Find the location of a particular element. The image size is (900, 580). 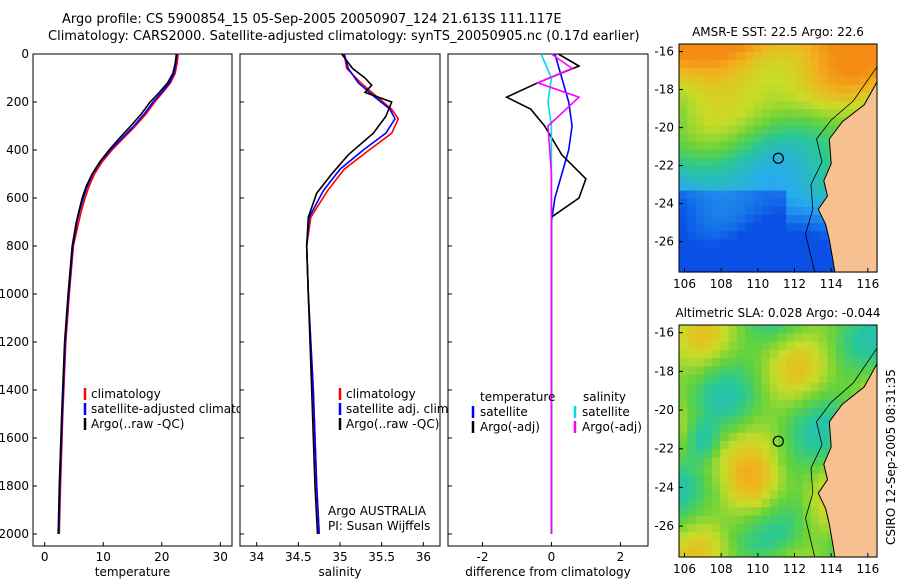

timestamp-stamp: CSIRO 12-Sep-2005 08:31:35 is located at coordinates (891, 457).